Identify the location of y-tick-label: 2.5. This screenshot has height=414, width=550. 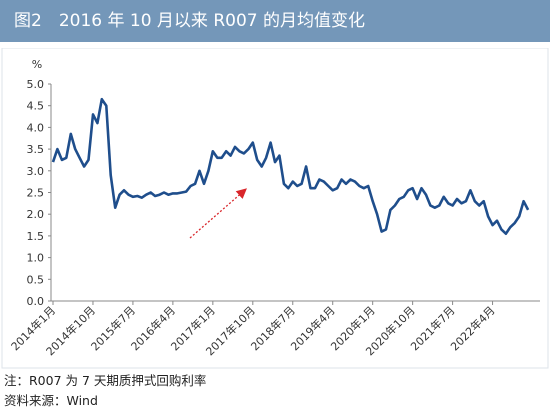
(36, 193).